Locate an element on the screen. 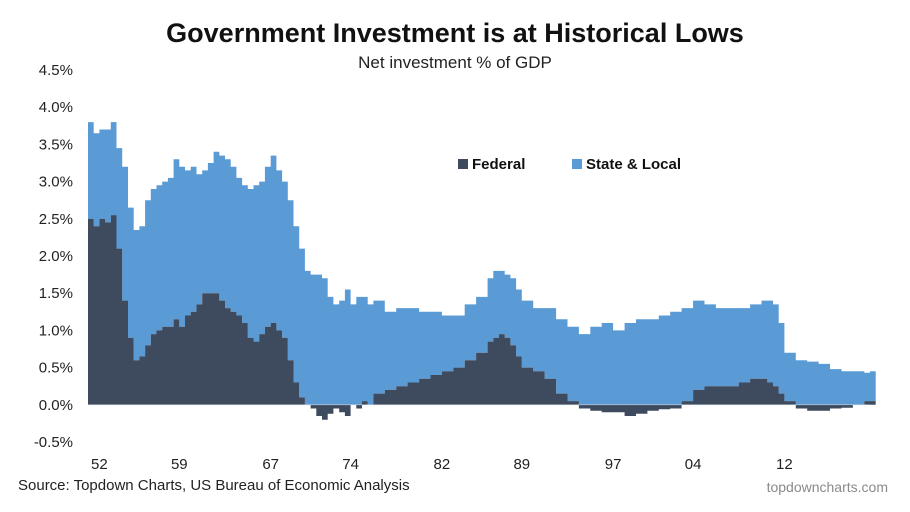 The image size is (910, 512). y-tick-label: 3.5% is located at coordinates (56, 144).